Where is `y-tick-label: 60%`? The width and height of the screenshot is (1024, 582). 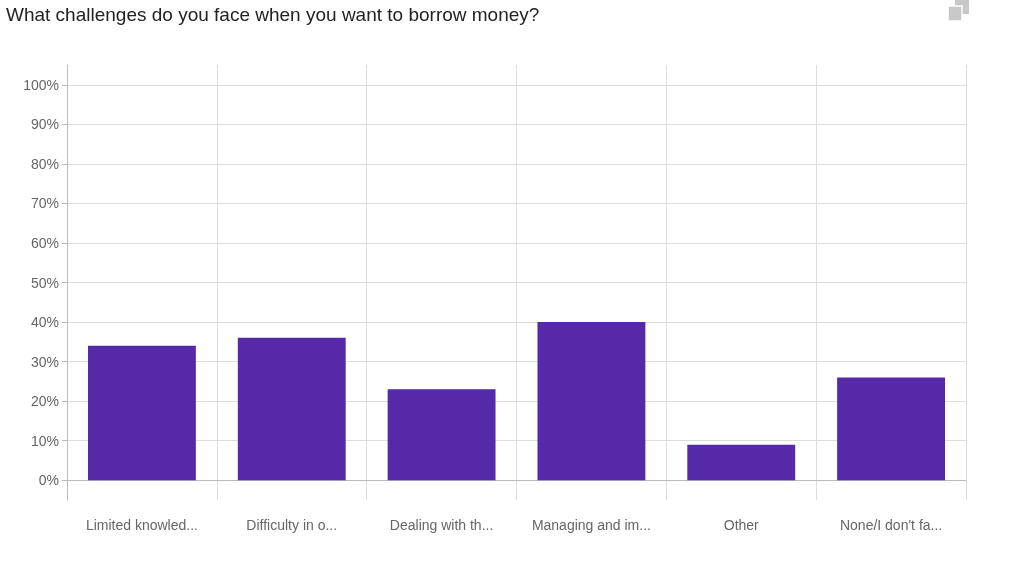
y-tick-label: 60% is located at coordinates (44, 242).